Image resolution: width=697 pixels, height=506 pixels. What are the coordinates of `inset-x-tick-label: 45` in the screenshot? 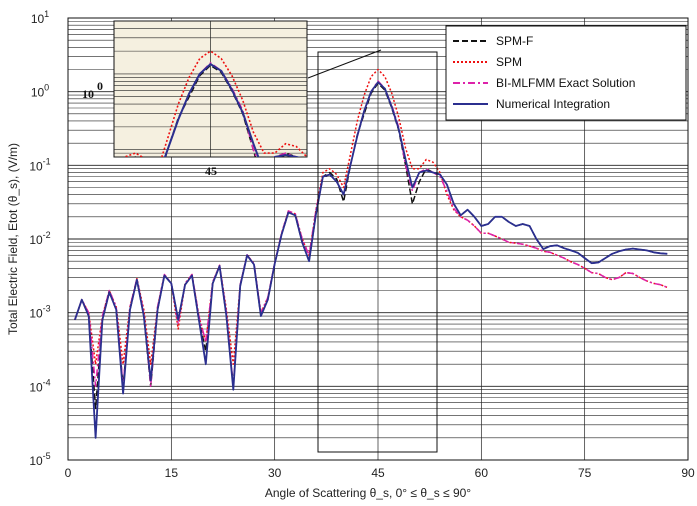 It's located at (211, 171).